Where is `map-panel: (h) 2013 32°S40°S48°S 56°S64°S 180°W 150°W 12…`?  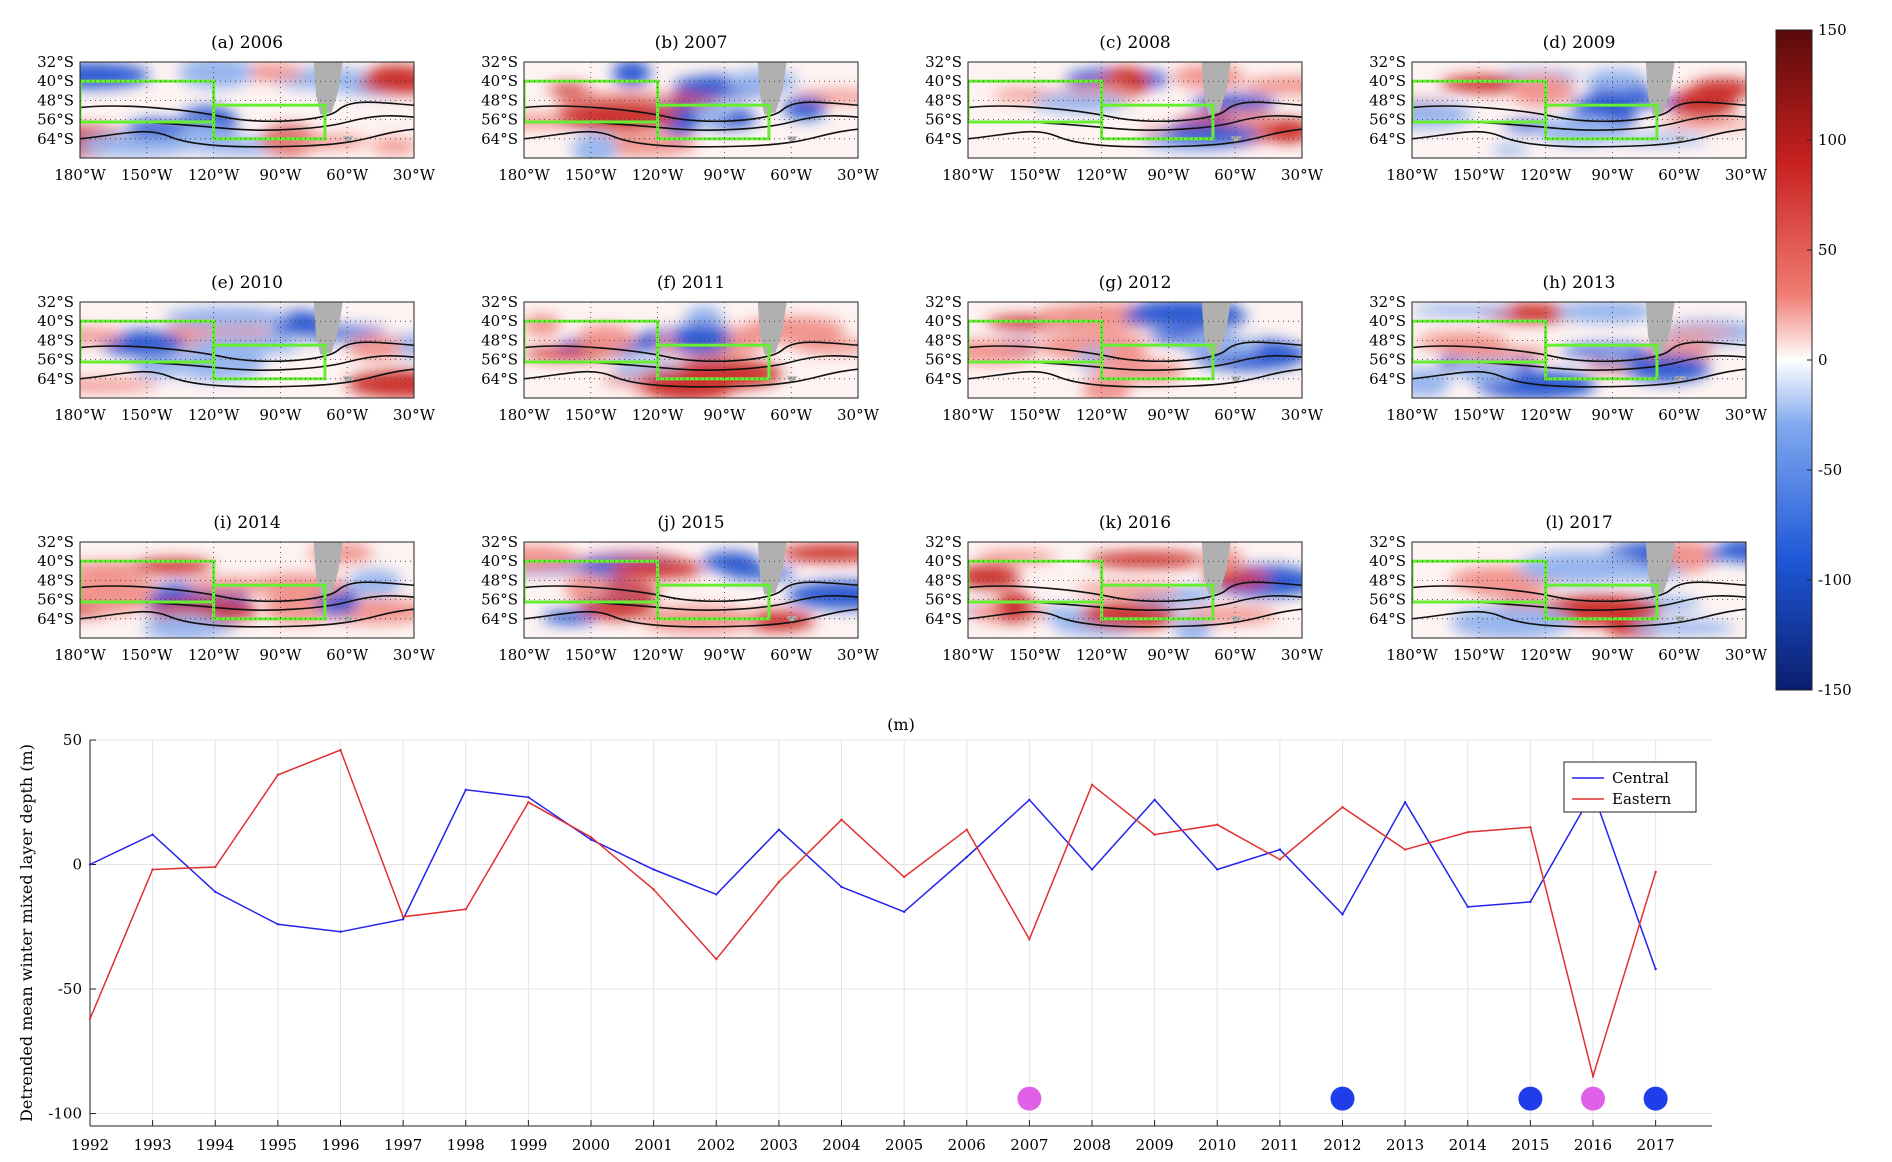 map-panel: (h) 2013 32°S40°S48°S 56°S64°S 180°W 150°W 12… is located at coordinates (1568, 348).